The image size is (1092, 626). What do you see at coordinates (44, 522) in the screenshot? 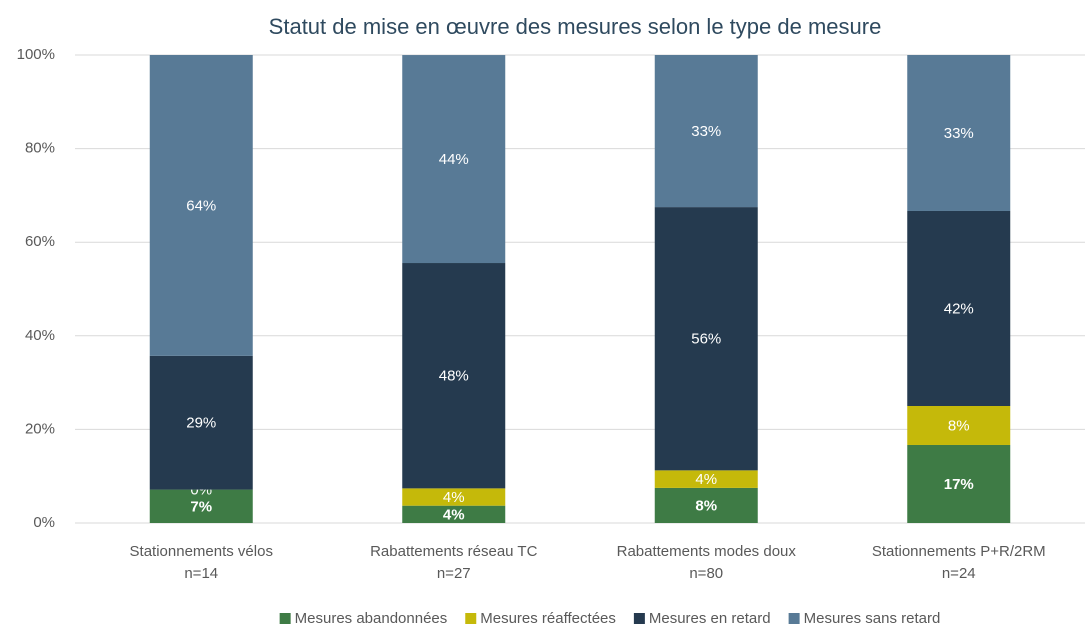
I see `y-tick-label: 0%` at bounding box center [44, 522].